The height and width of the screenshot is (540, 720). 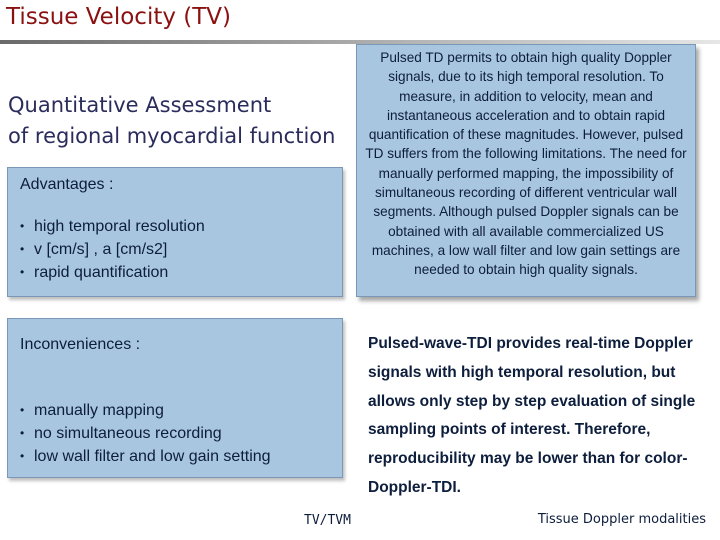 I want to click on list-item: manually mapping, so click(x=145, y=410).